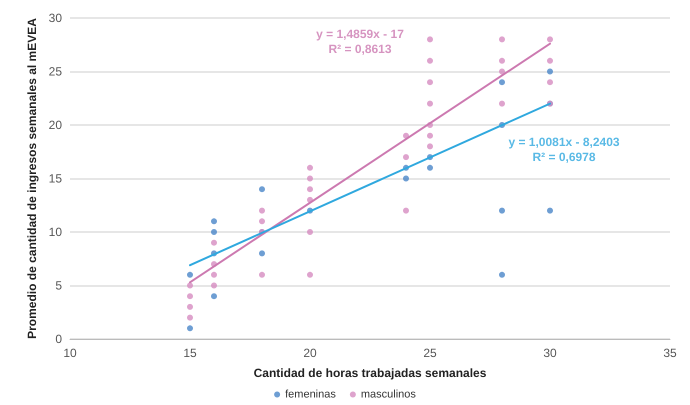 Image resolution: width=690 pixels, height=405 pixels. I want to click on y-tick-label: 20, so click(55, 125).